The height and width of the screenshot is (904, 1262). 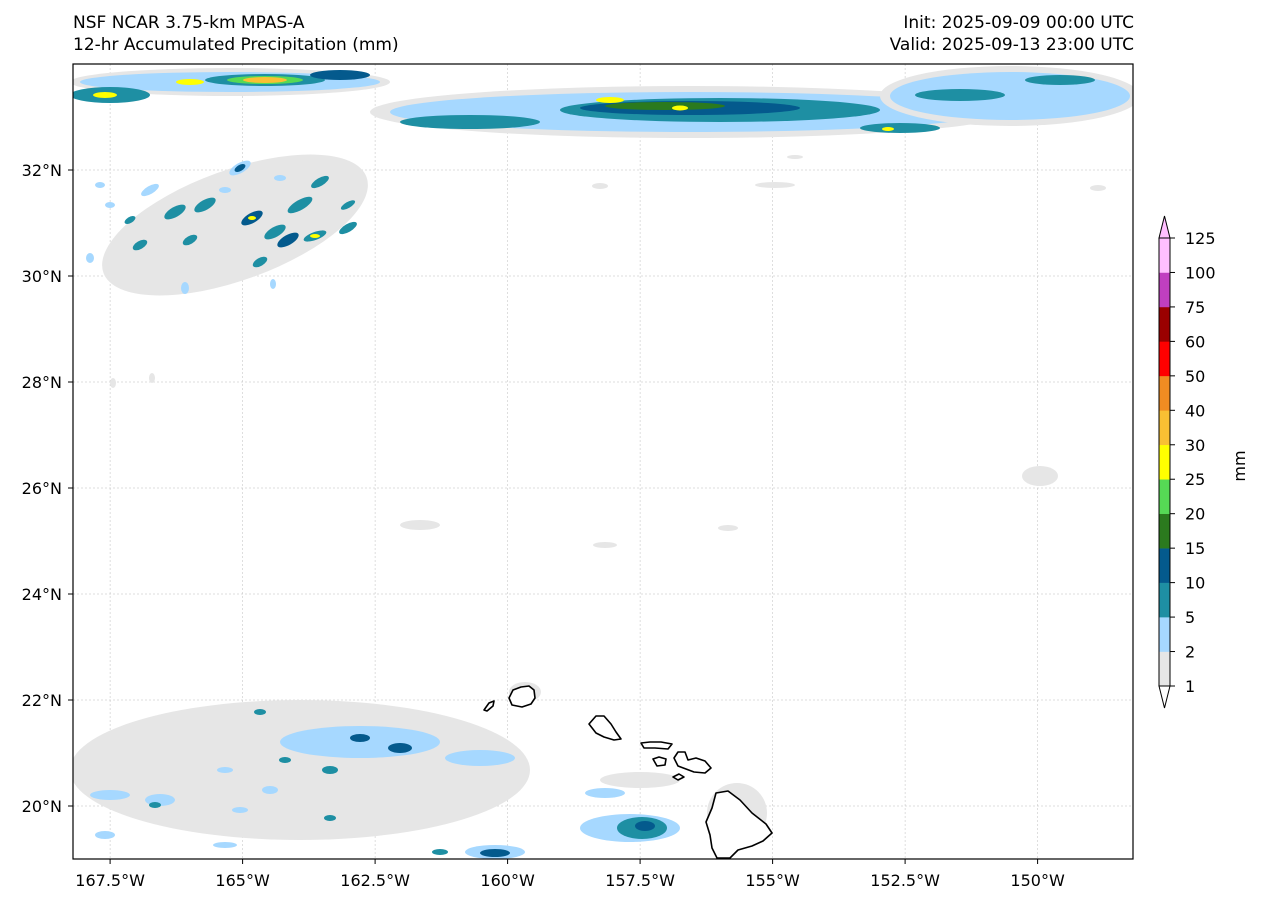 What do you see at coordinates (42, 382) in the screenshot?
I see `lat-tick-label: 28°N` at bounding box center [42, 382].